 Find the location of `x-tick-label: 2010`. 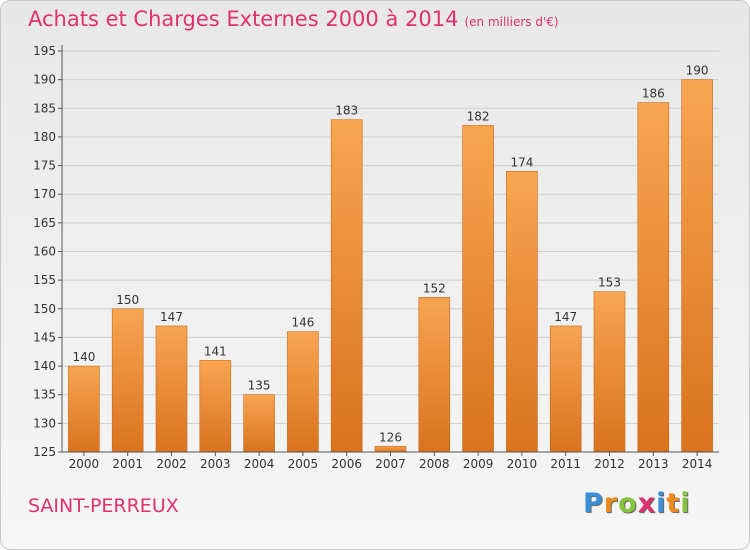

x-tick-label: 2010 is located at coordinates (522, 464).